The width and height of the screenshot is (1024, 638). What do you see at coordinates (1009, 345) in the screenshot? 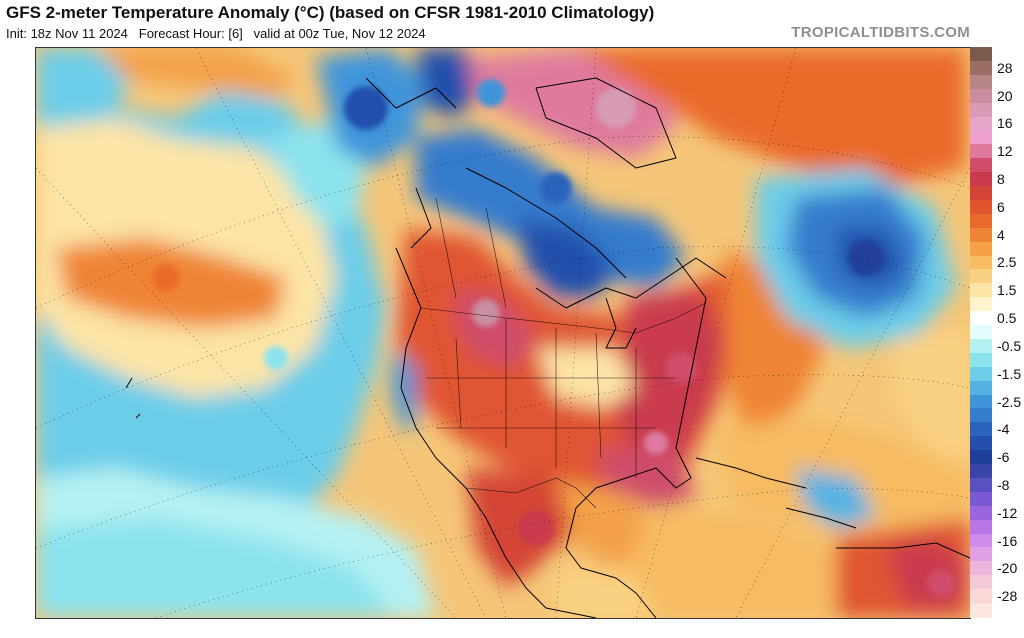
I see `colorbar-label: -0.5` at bounding box center [1009, 345].